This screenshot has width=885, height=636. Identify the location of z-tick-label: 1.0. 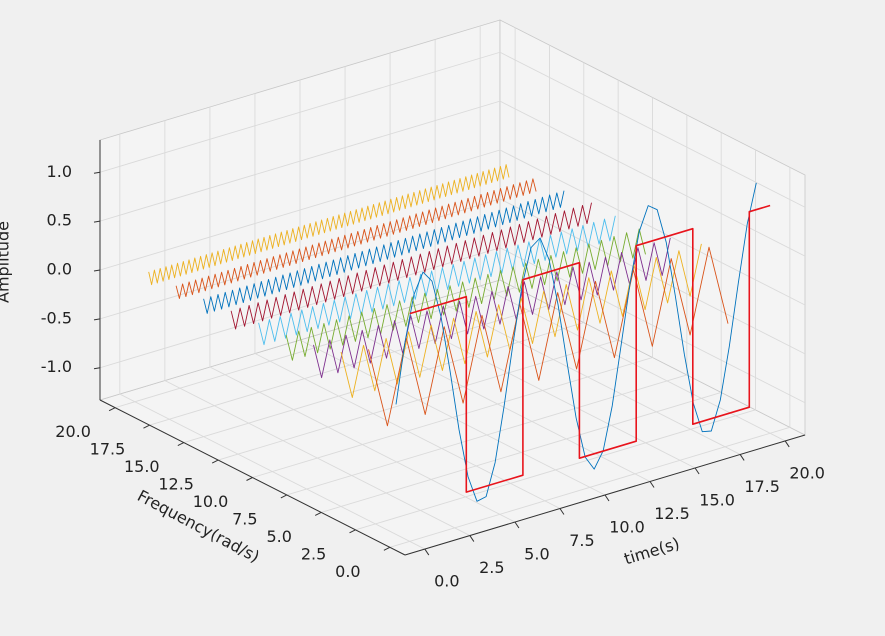
(59, 171).